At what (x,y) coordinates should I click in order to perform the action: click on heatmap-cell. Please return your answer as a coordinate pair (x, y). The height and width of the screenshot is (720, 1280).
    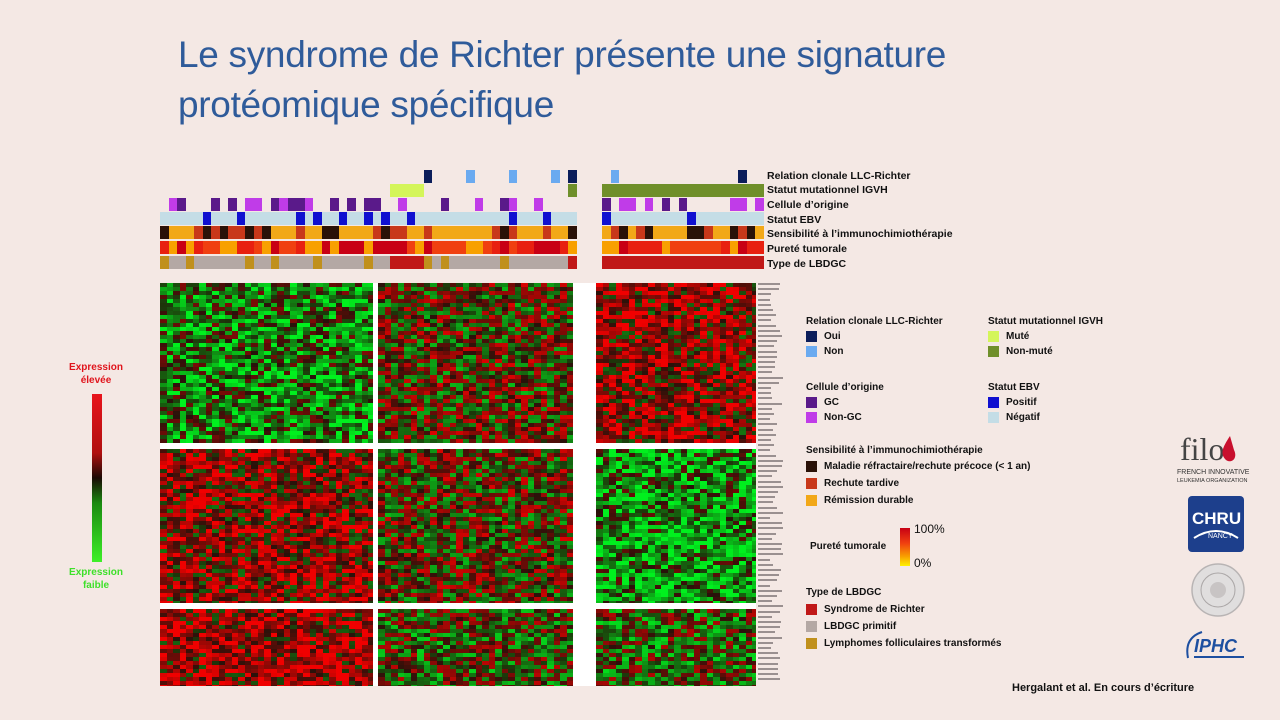
    Looking at the image, I should click on (754, 441).